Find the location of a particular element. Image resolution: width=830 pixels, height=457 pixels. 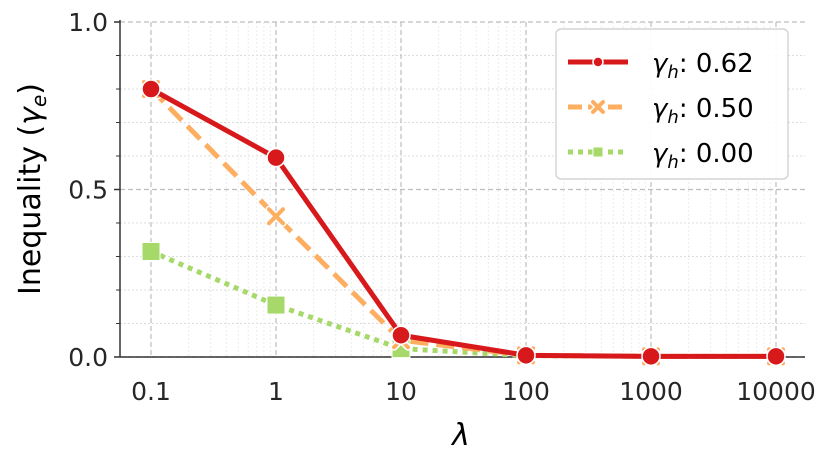

y-axis-label-prefix: Inequality ( is located at coordinates (30, 210).